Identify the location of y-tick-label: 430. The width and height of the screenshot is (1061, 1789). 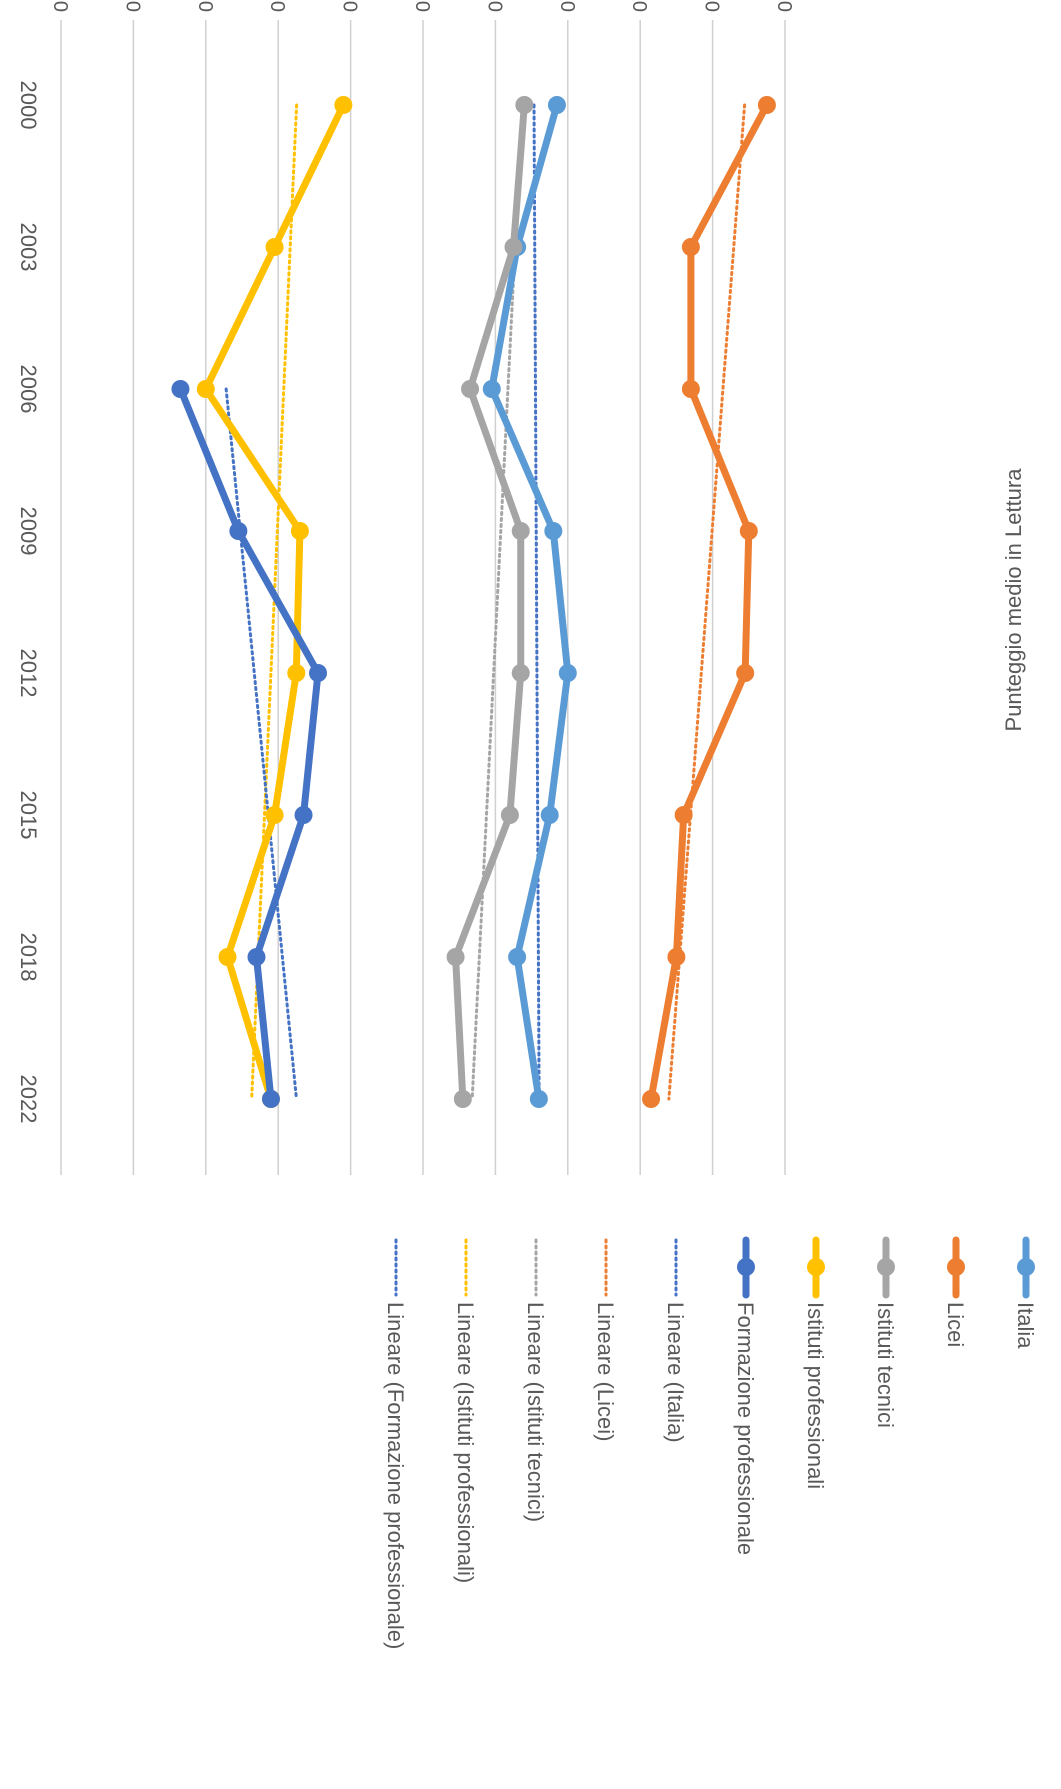
(350, 6).